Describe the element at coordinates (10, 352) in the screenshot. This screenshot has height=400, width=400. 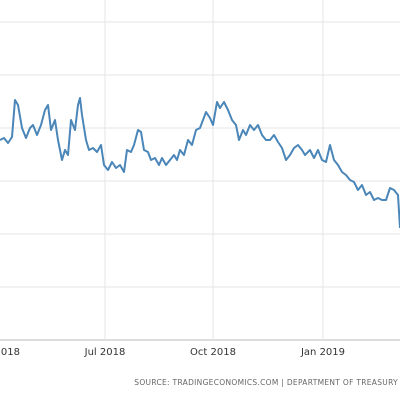
I see `x-tick-label: Apr 2018` at that location.